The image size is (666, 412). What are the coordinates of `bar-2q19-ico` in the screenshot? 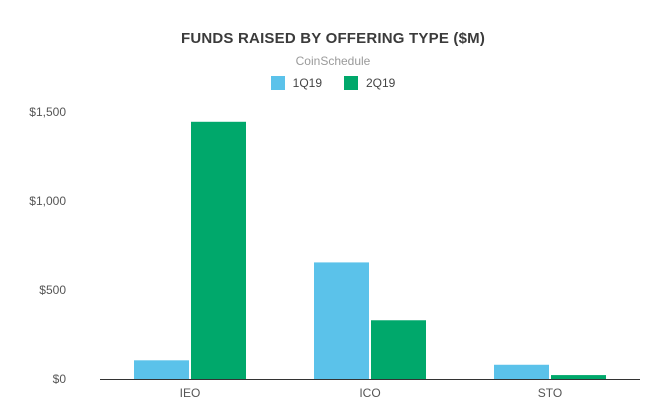 It's located at (398, 349).